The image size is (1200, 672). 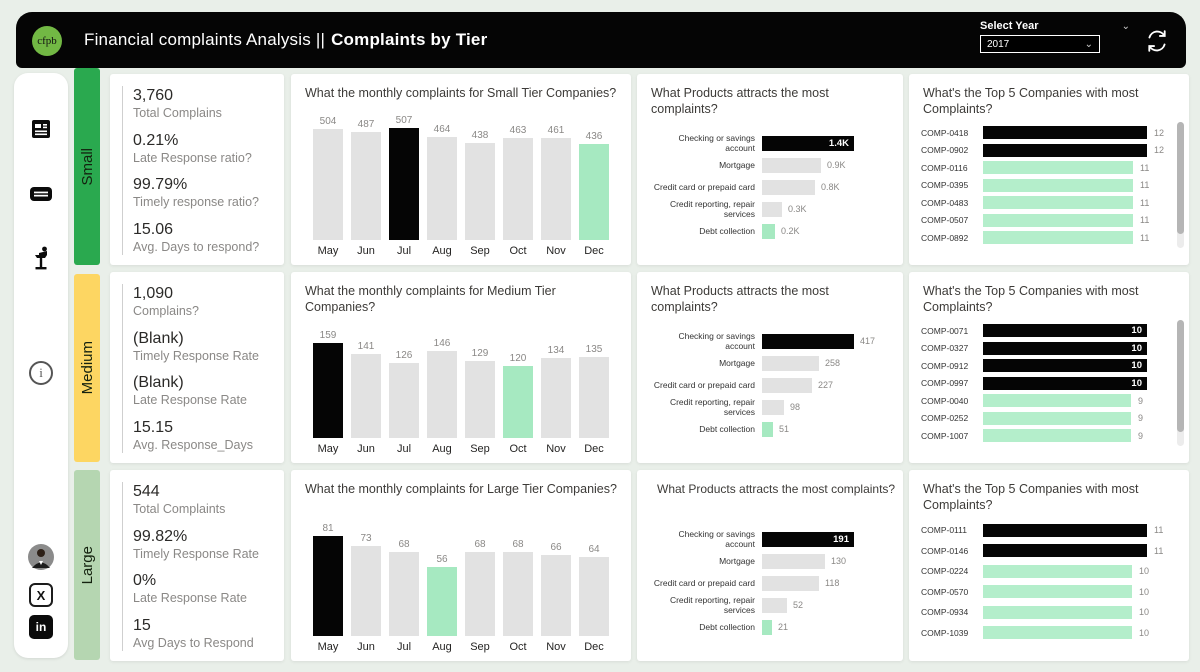 I want to click on kpi-label: Avg Days to Respond, so click(x=193, y=642).